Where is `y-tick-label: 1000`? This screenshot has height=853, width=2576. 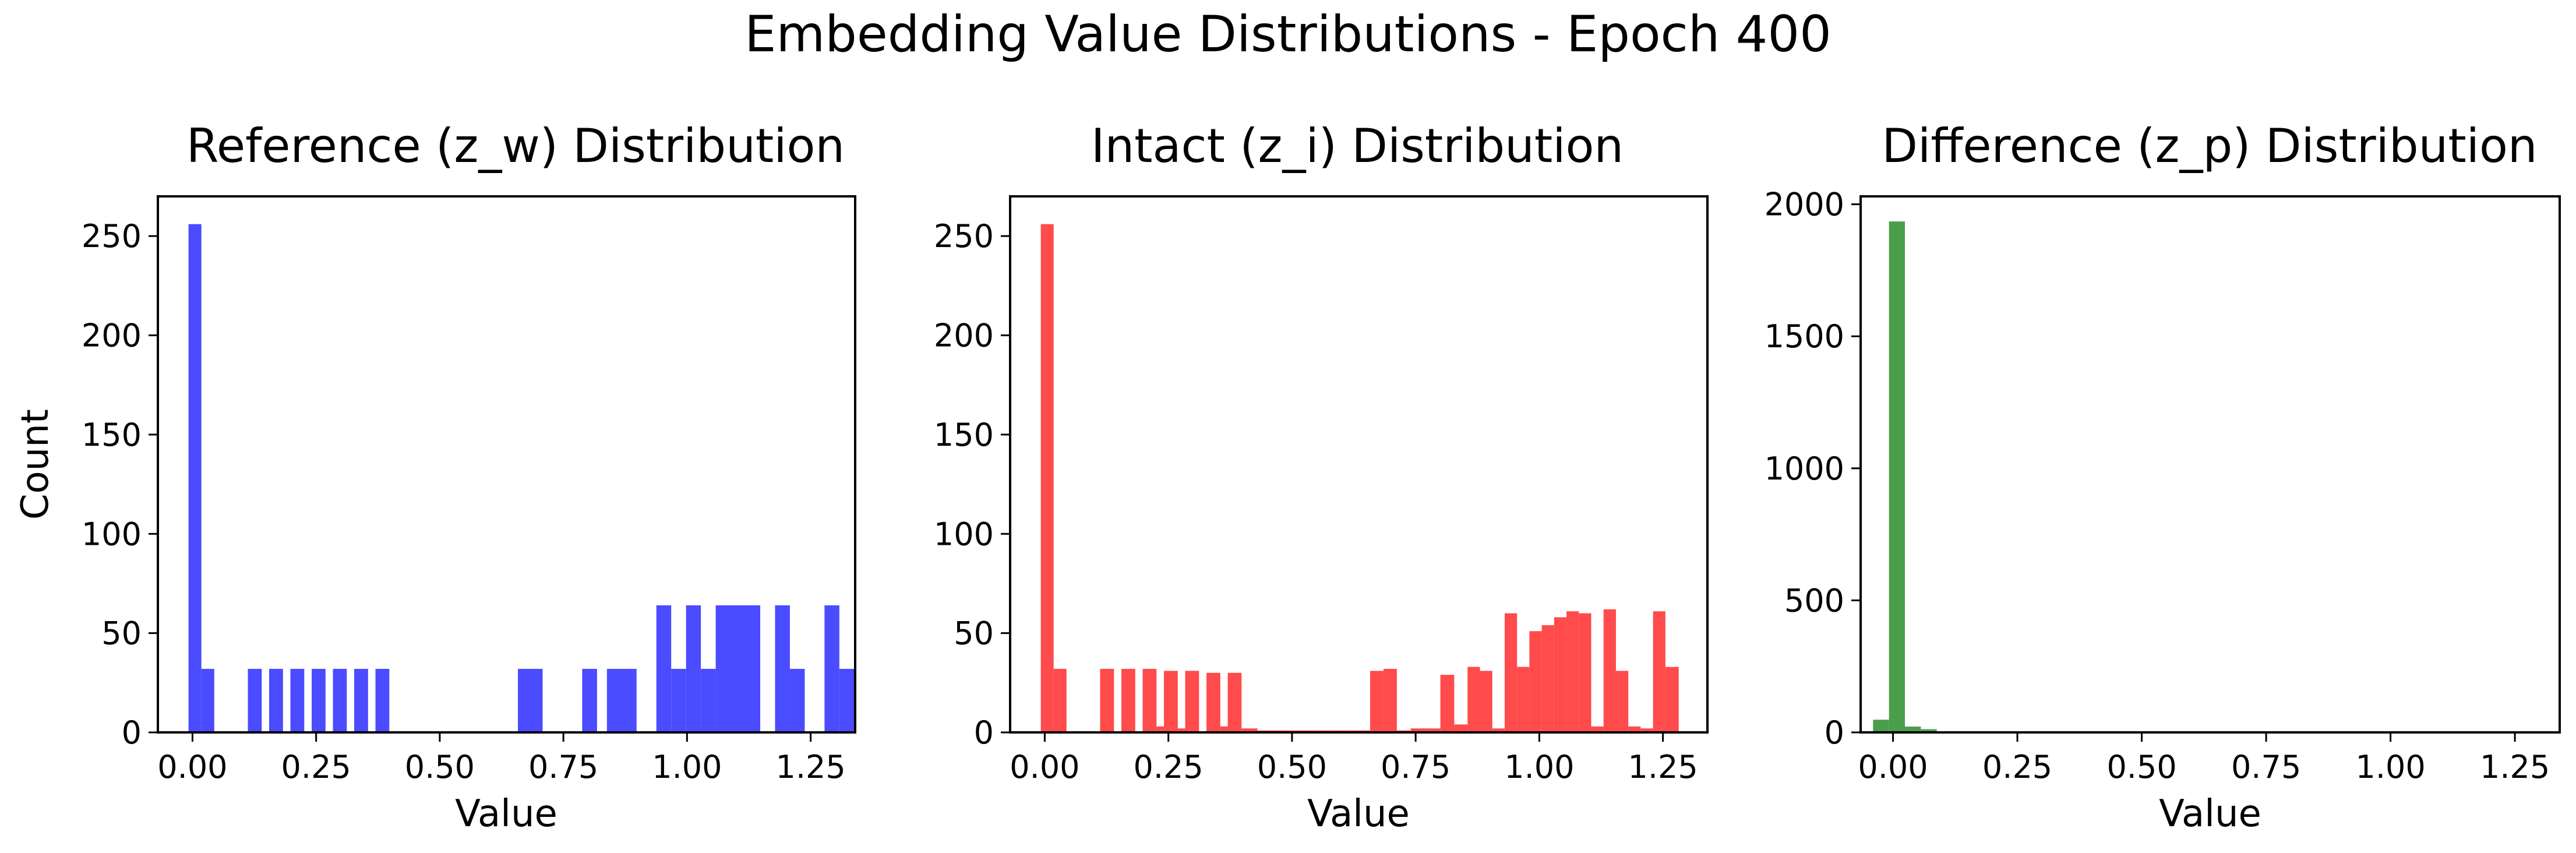
y-tick-label: 1000 is located at coordinates (1805, 468).